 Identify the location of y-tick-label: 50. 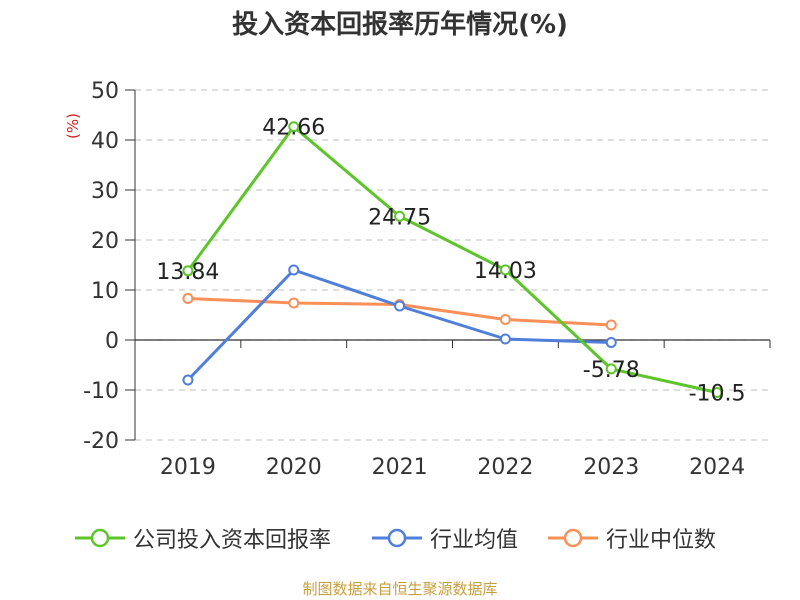
(105, 91).